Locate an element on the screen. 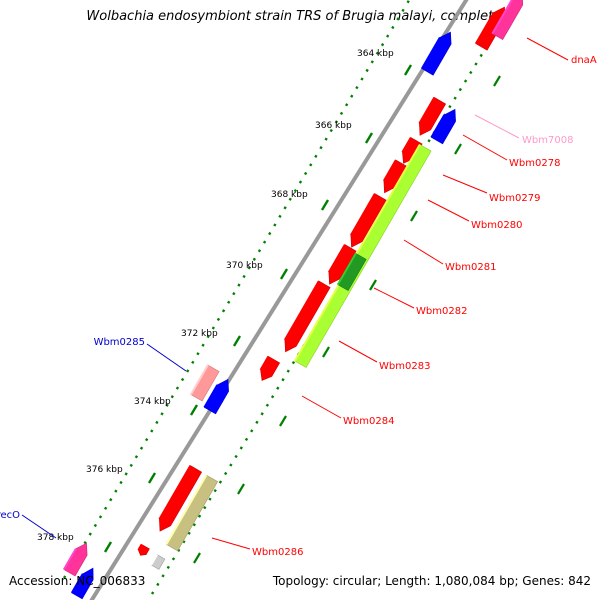 The image size is (600, 600). gene-block-wbm0282-highlight is located at coordinates (337, 258).